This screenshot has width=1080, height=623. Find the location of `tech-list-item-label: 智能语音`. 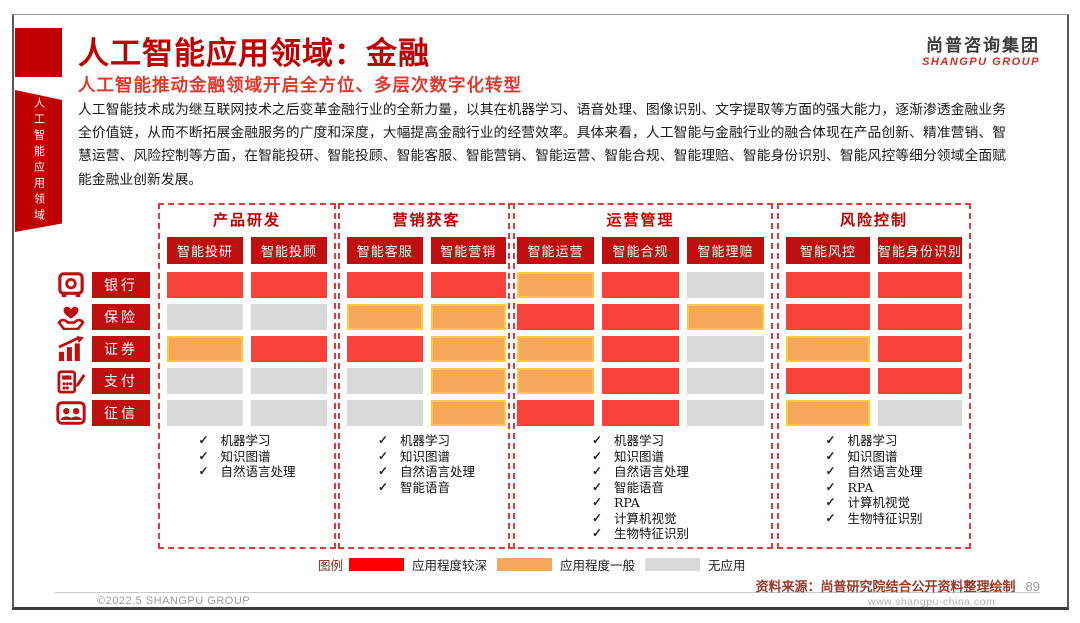

tech-list-item-label: 智能语音 is located at coordinates (425, 487).